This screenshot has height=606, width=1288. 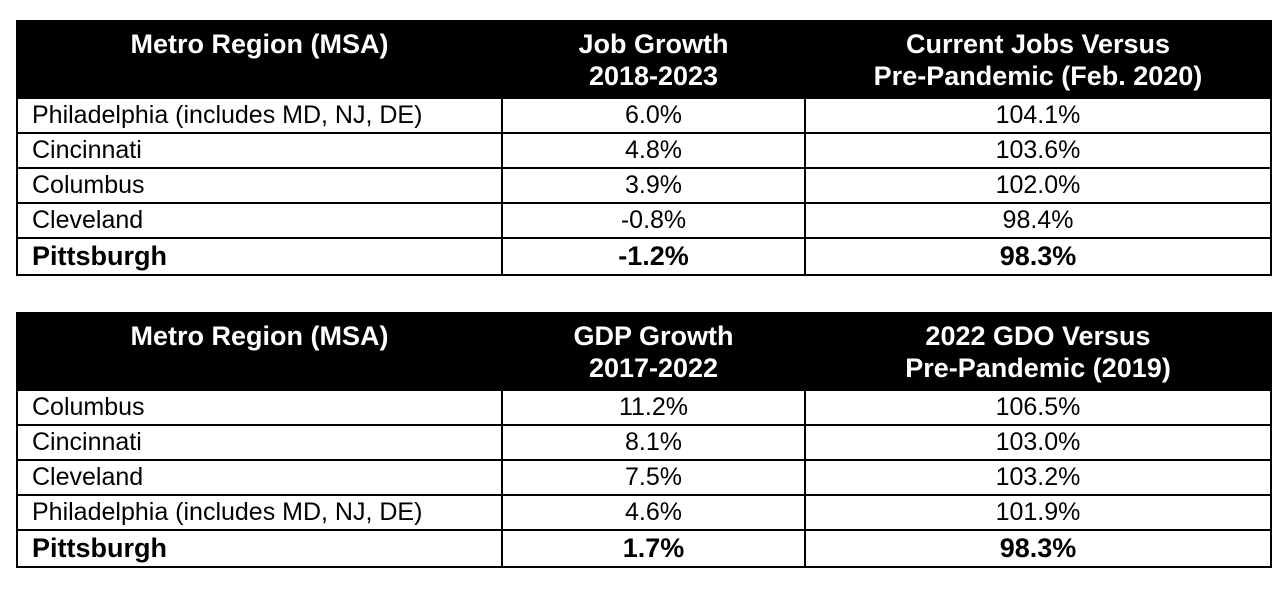 What do you see at coordinates (653, 115) in the screenshot?
I see `growth-cell: 6.0%` at bounding box center [653, 115].